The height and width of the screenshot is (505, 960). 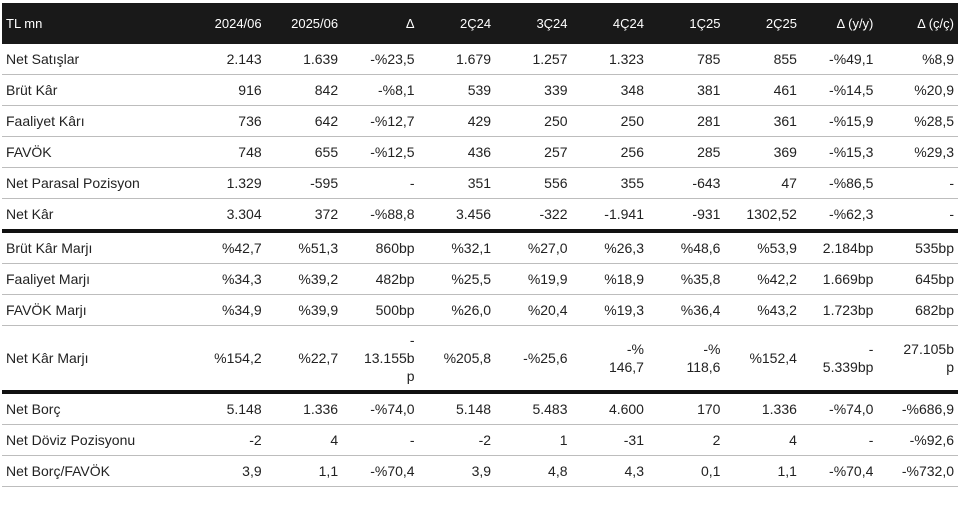 I want to click on table-cell: %48,6, so click(x=686, y=246).